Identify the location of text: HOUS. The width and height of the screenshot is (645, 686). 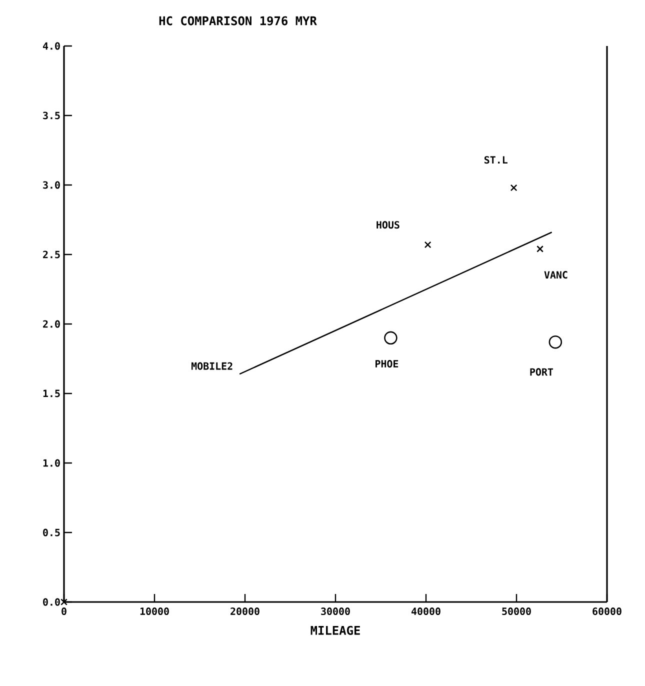
(388, 225).